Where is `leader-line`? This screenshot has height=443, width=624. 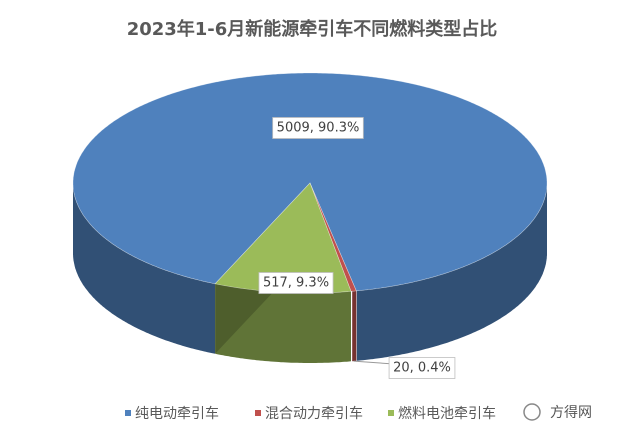 leader-line is located at coordinates (374, 362).